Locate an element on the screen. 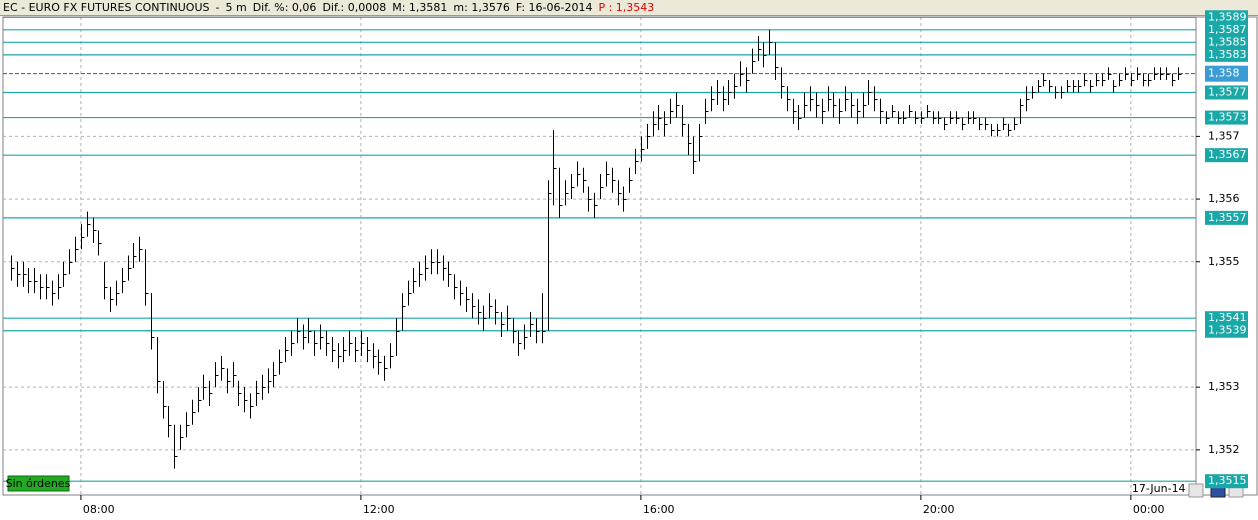 The height and width of the screenshot is (520, 1258). level-label: 1,3539 is located at coordinates (1227, 330).